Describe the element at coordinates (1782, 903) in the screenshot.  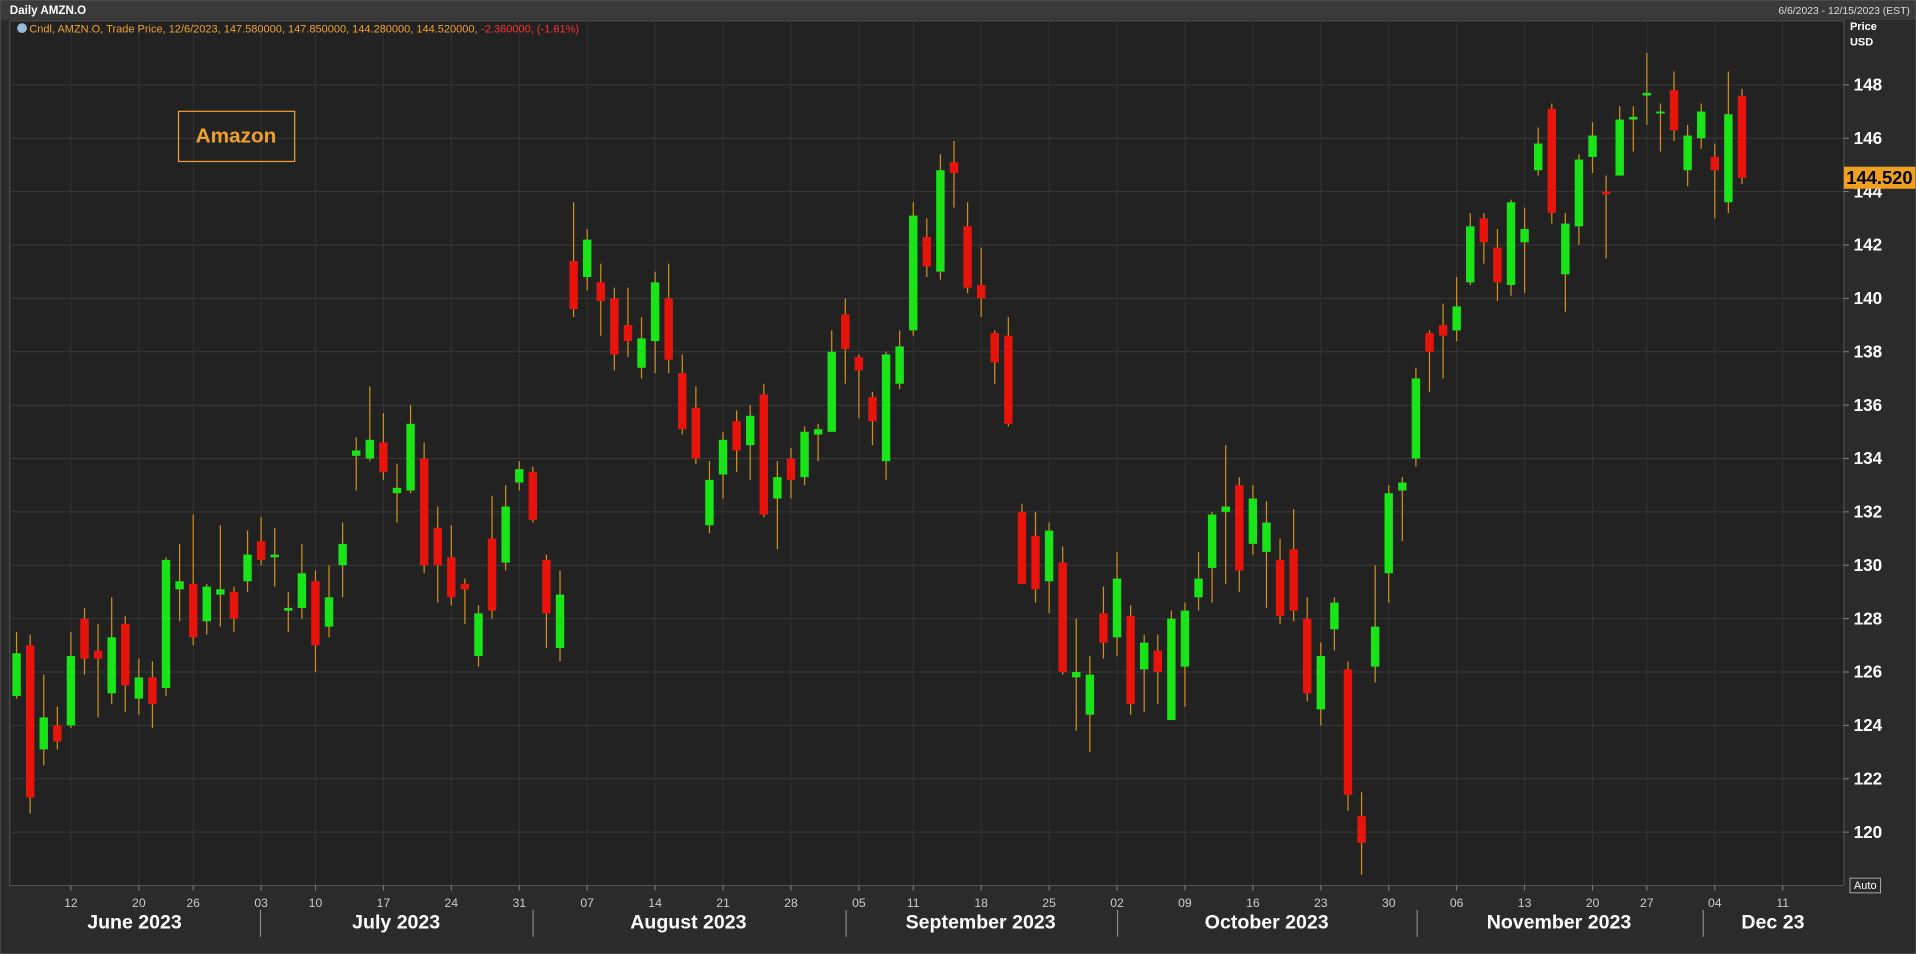
I see `x-tick-label: 11` at that location.